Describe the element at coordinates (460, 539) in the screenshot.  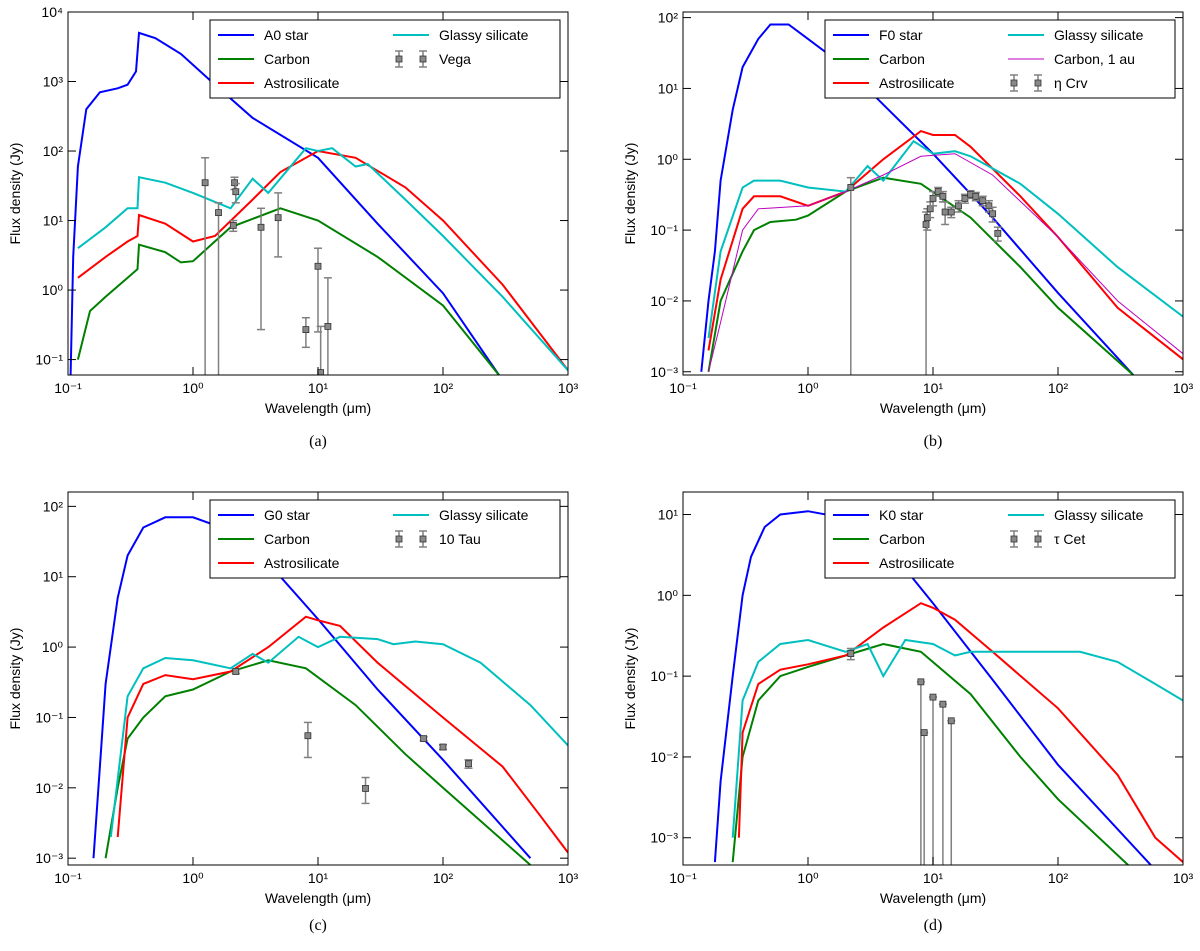
I see `legend-label: 10 Tau` at that location.